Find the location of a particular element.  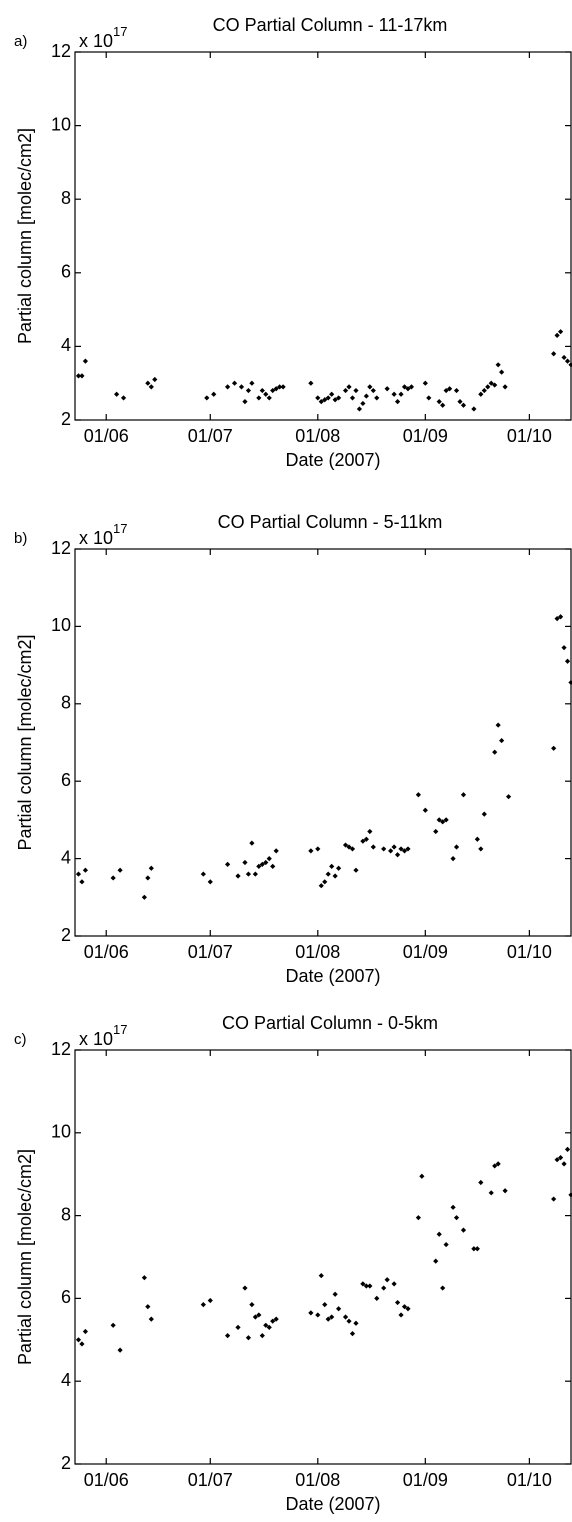

x-tick-label: 01/10 is located at coordinates (529, 436).